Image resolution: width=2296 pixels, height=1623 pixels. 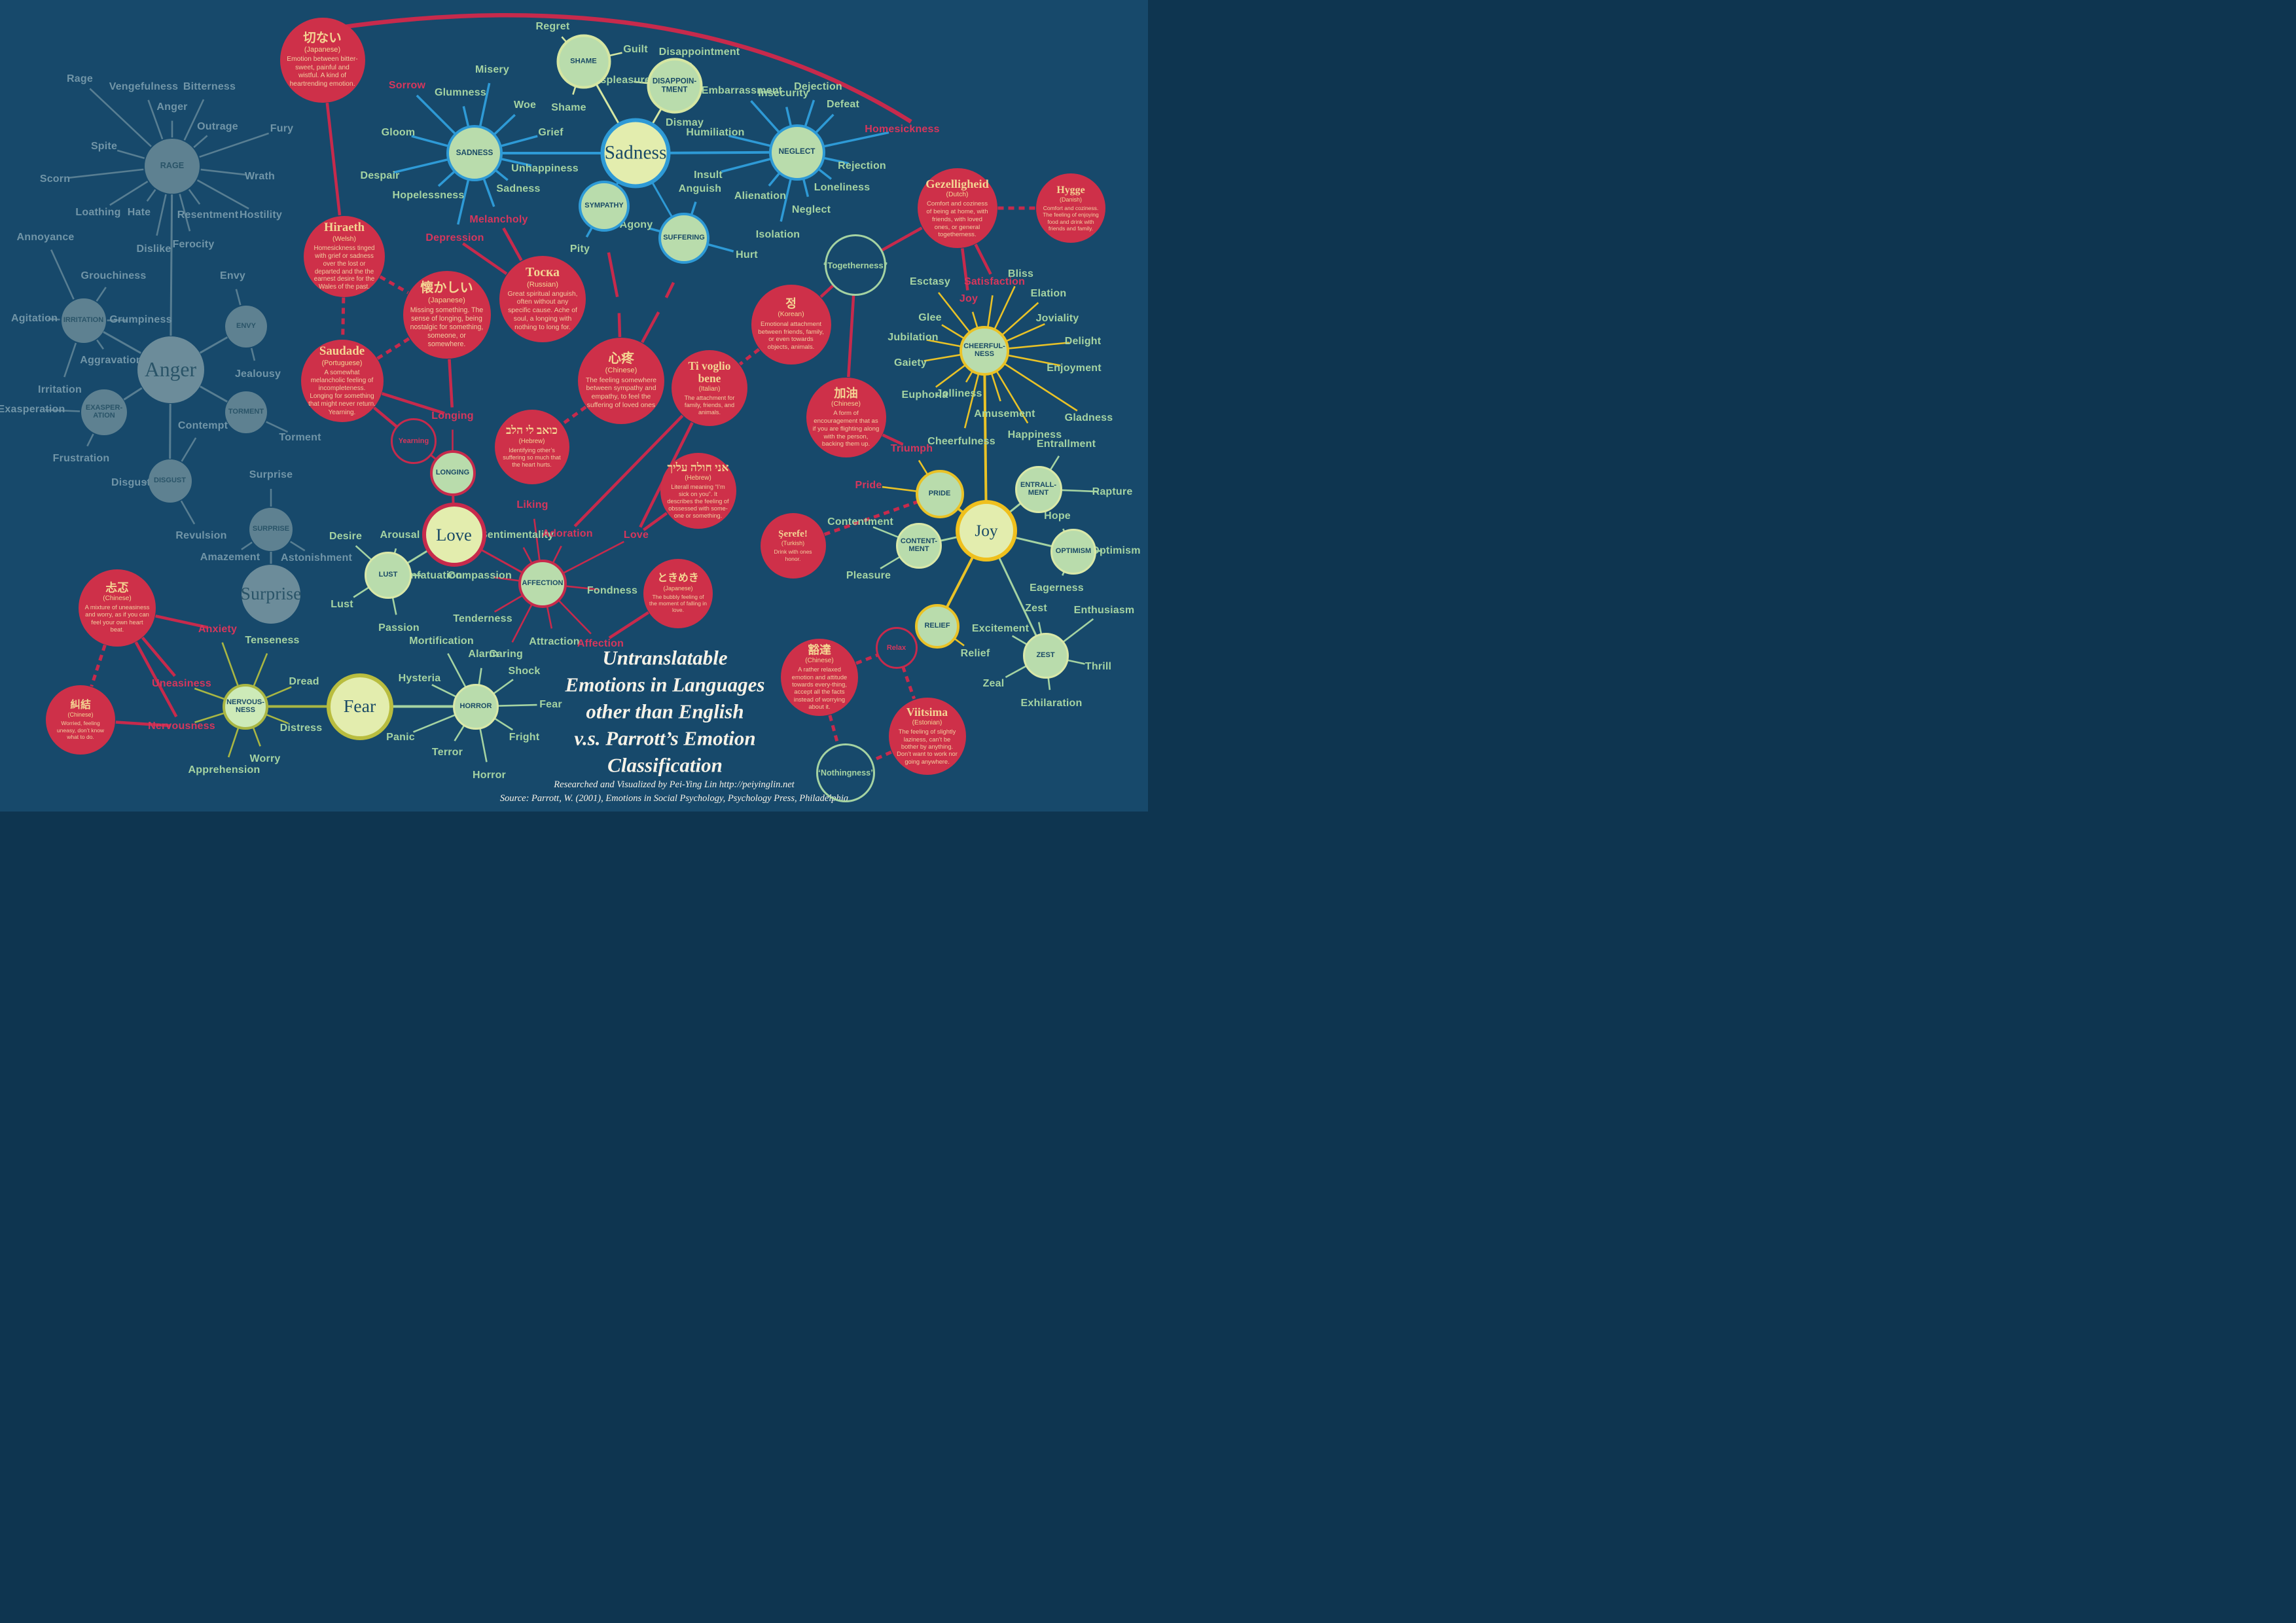 What do you see at coordinates (708, 175) in the screenshot?
I see `label-insult: Insult` at bounding box center [708, 175].